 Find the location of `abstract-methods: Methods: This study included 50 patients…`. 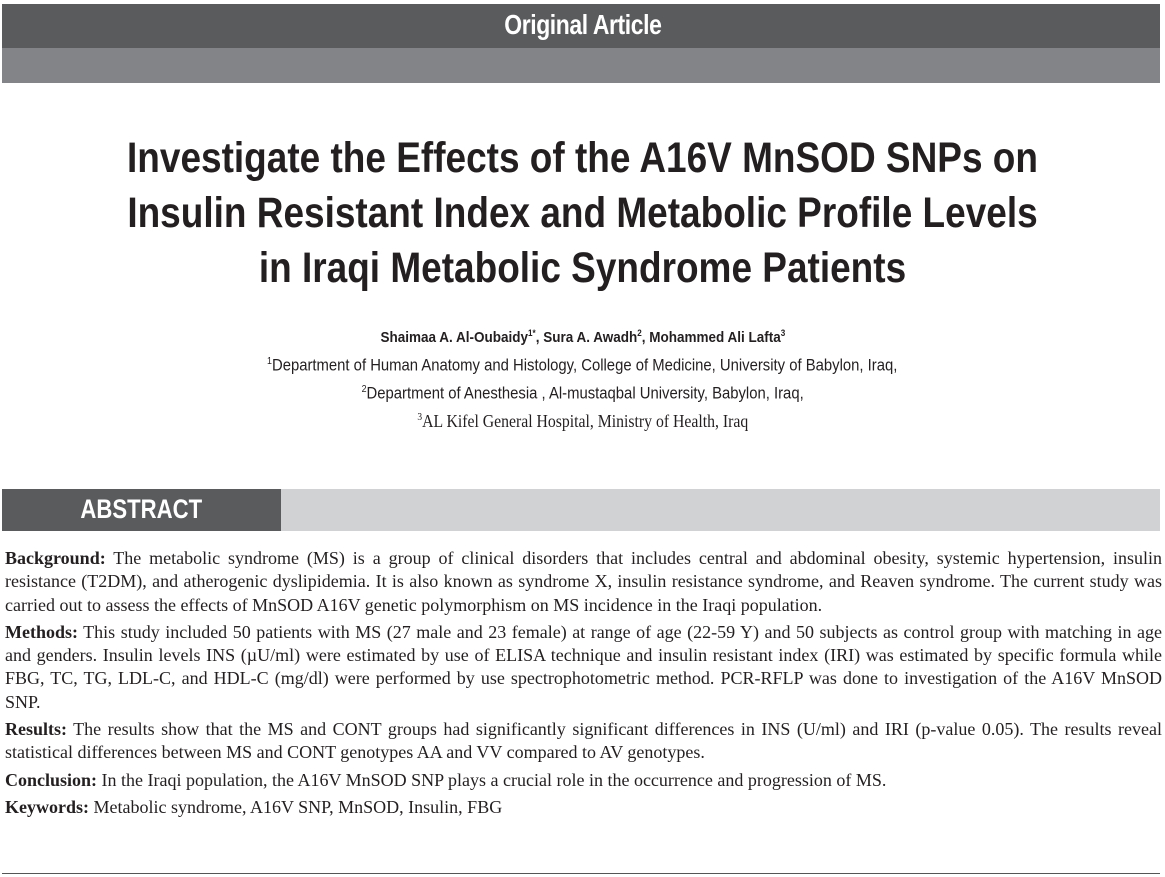

abstract-methods: Methods: This study included 50 patients… is located at coordinates (583, 666).